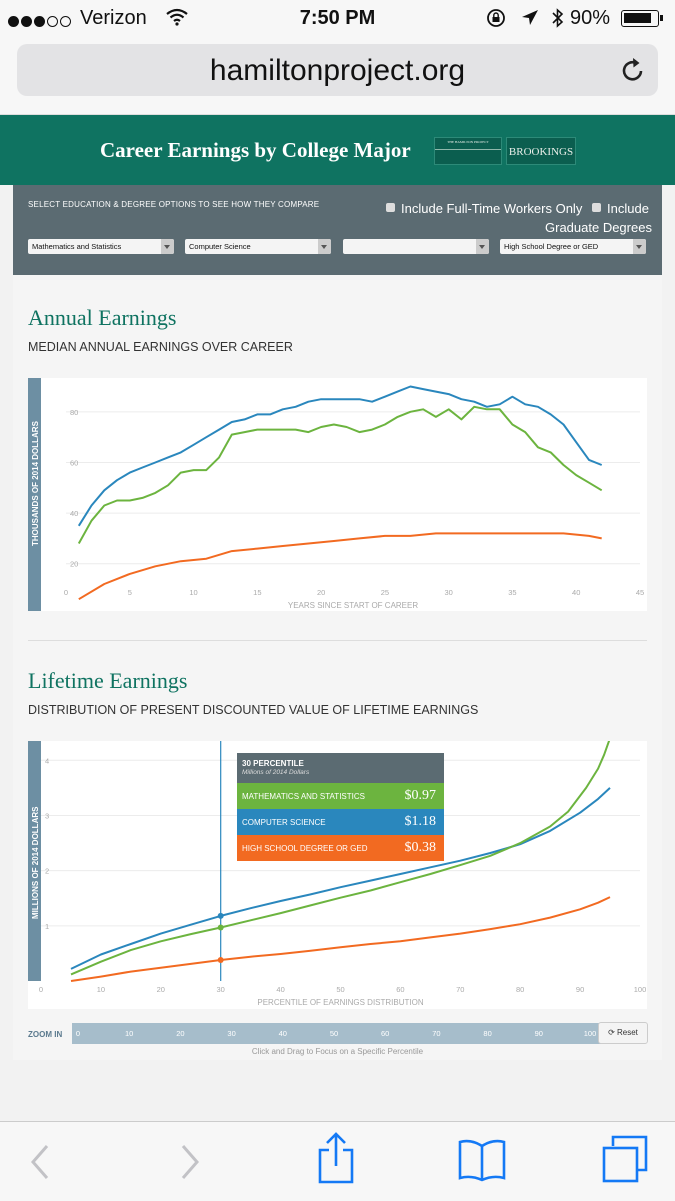 The image size is (675, 1201). I want to click on share-icon, so click(336, 1158).